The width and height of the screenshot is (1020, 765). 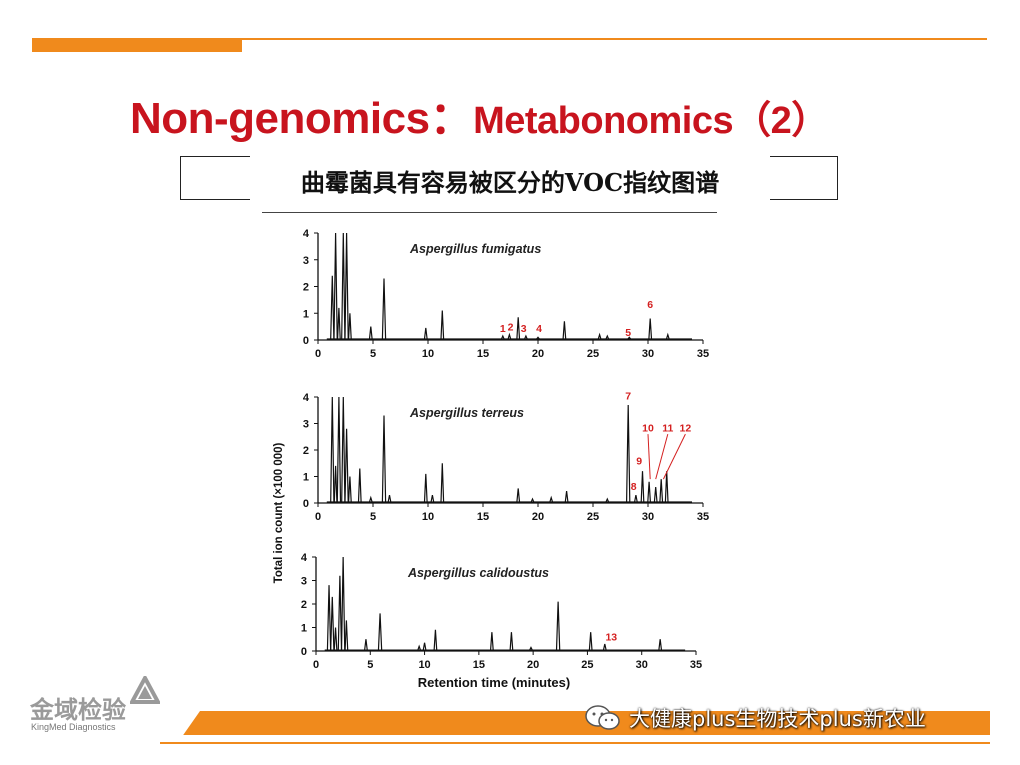 What do you see at coordinates (494, 682) in the screenshot?
I see `x-axis-label: Retention time (minutes)` at bounding box center [494, 682].